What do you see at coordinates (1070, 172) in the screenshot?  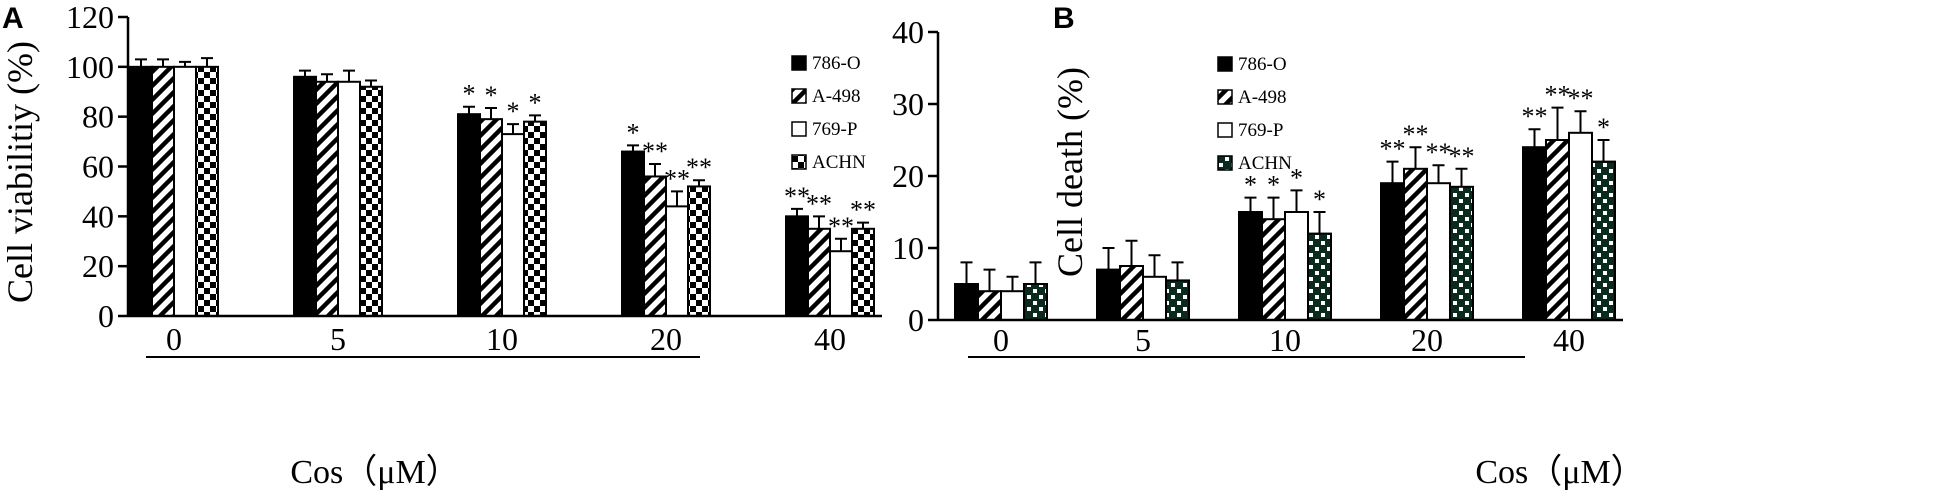 I see `panel-b-y-axis-label: Cell death (%)` at bounding box center [1070, 172].